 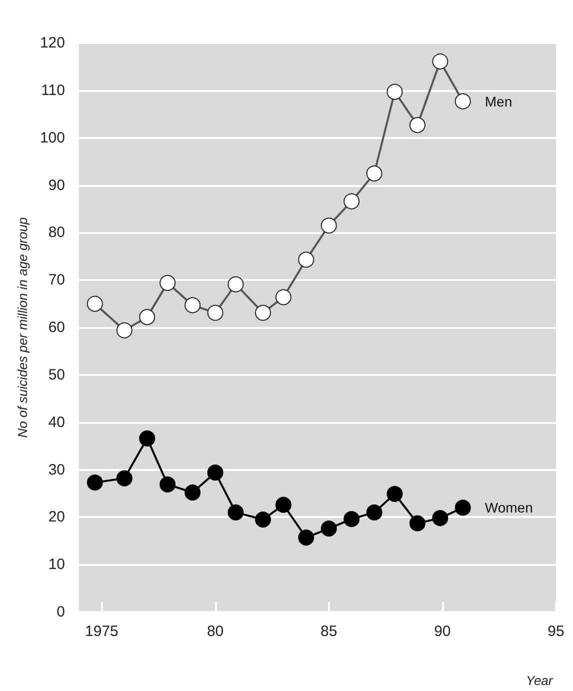 What do you see at coordinates (56, 327) in the screenshot?
I see `y-tick-label: 60` at bounding box center [56, 327].